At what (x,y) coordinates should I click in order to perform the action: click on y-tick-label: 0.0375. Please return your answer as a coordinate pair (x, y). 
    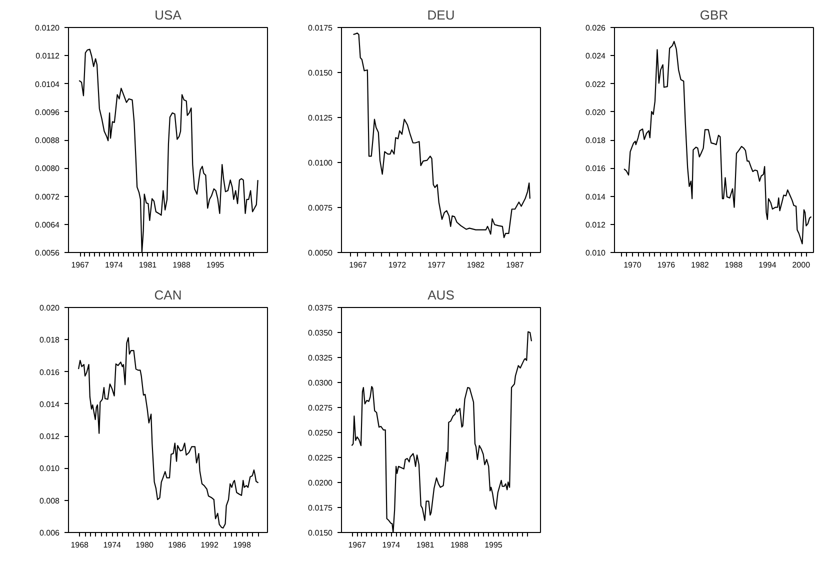
    Looking at the image, I should click on (321, 308).